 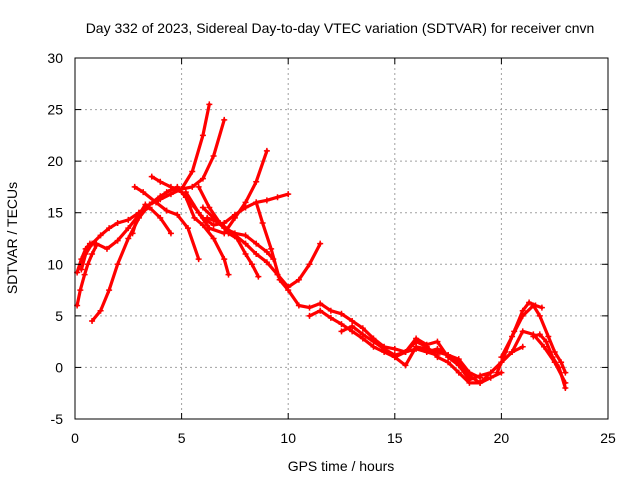 What do you see at coordinates (12, 238) in the screenshot?
I see `y-axis-label: SDTVAR / TECUs` at bounding box center [12, 238].